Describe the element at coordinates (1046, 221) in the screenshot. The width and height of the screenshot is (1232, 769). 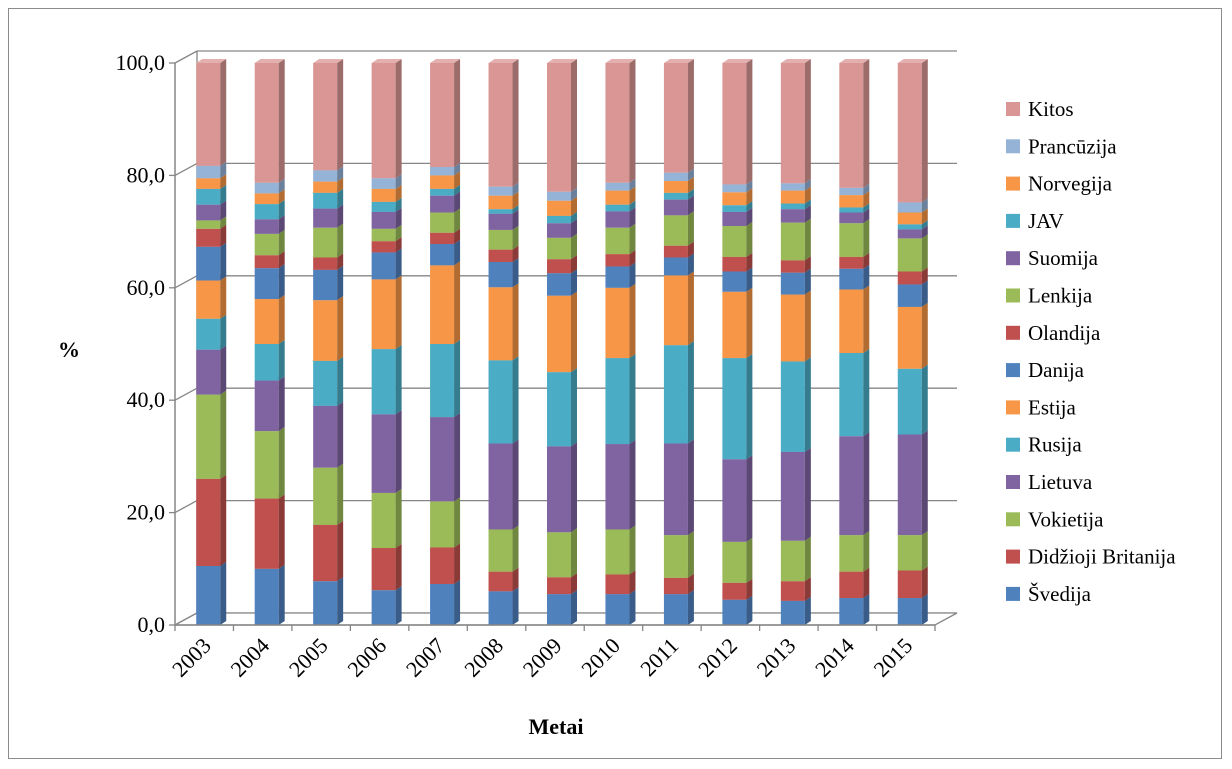
I see `legend-label: JAV` at that location.